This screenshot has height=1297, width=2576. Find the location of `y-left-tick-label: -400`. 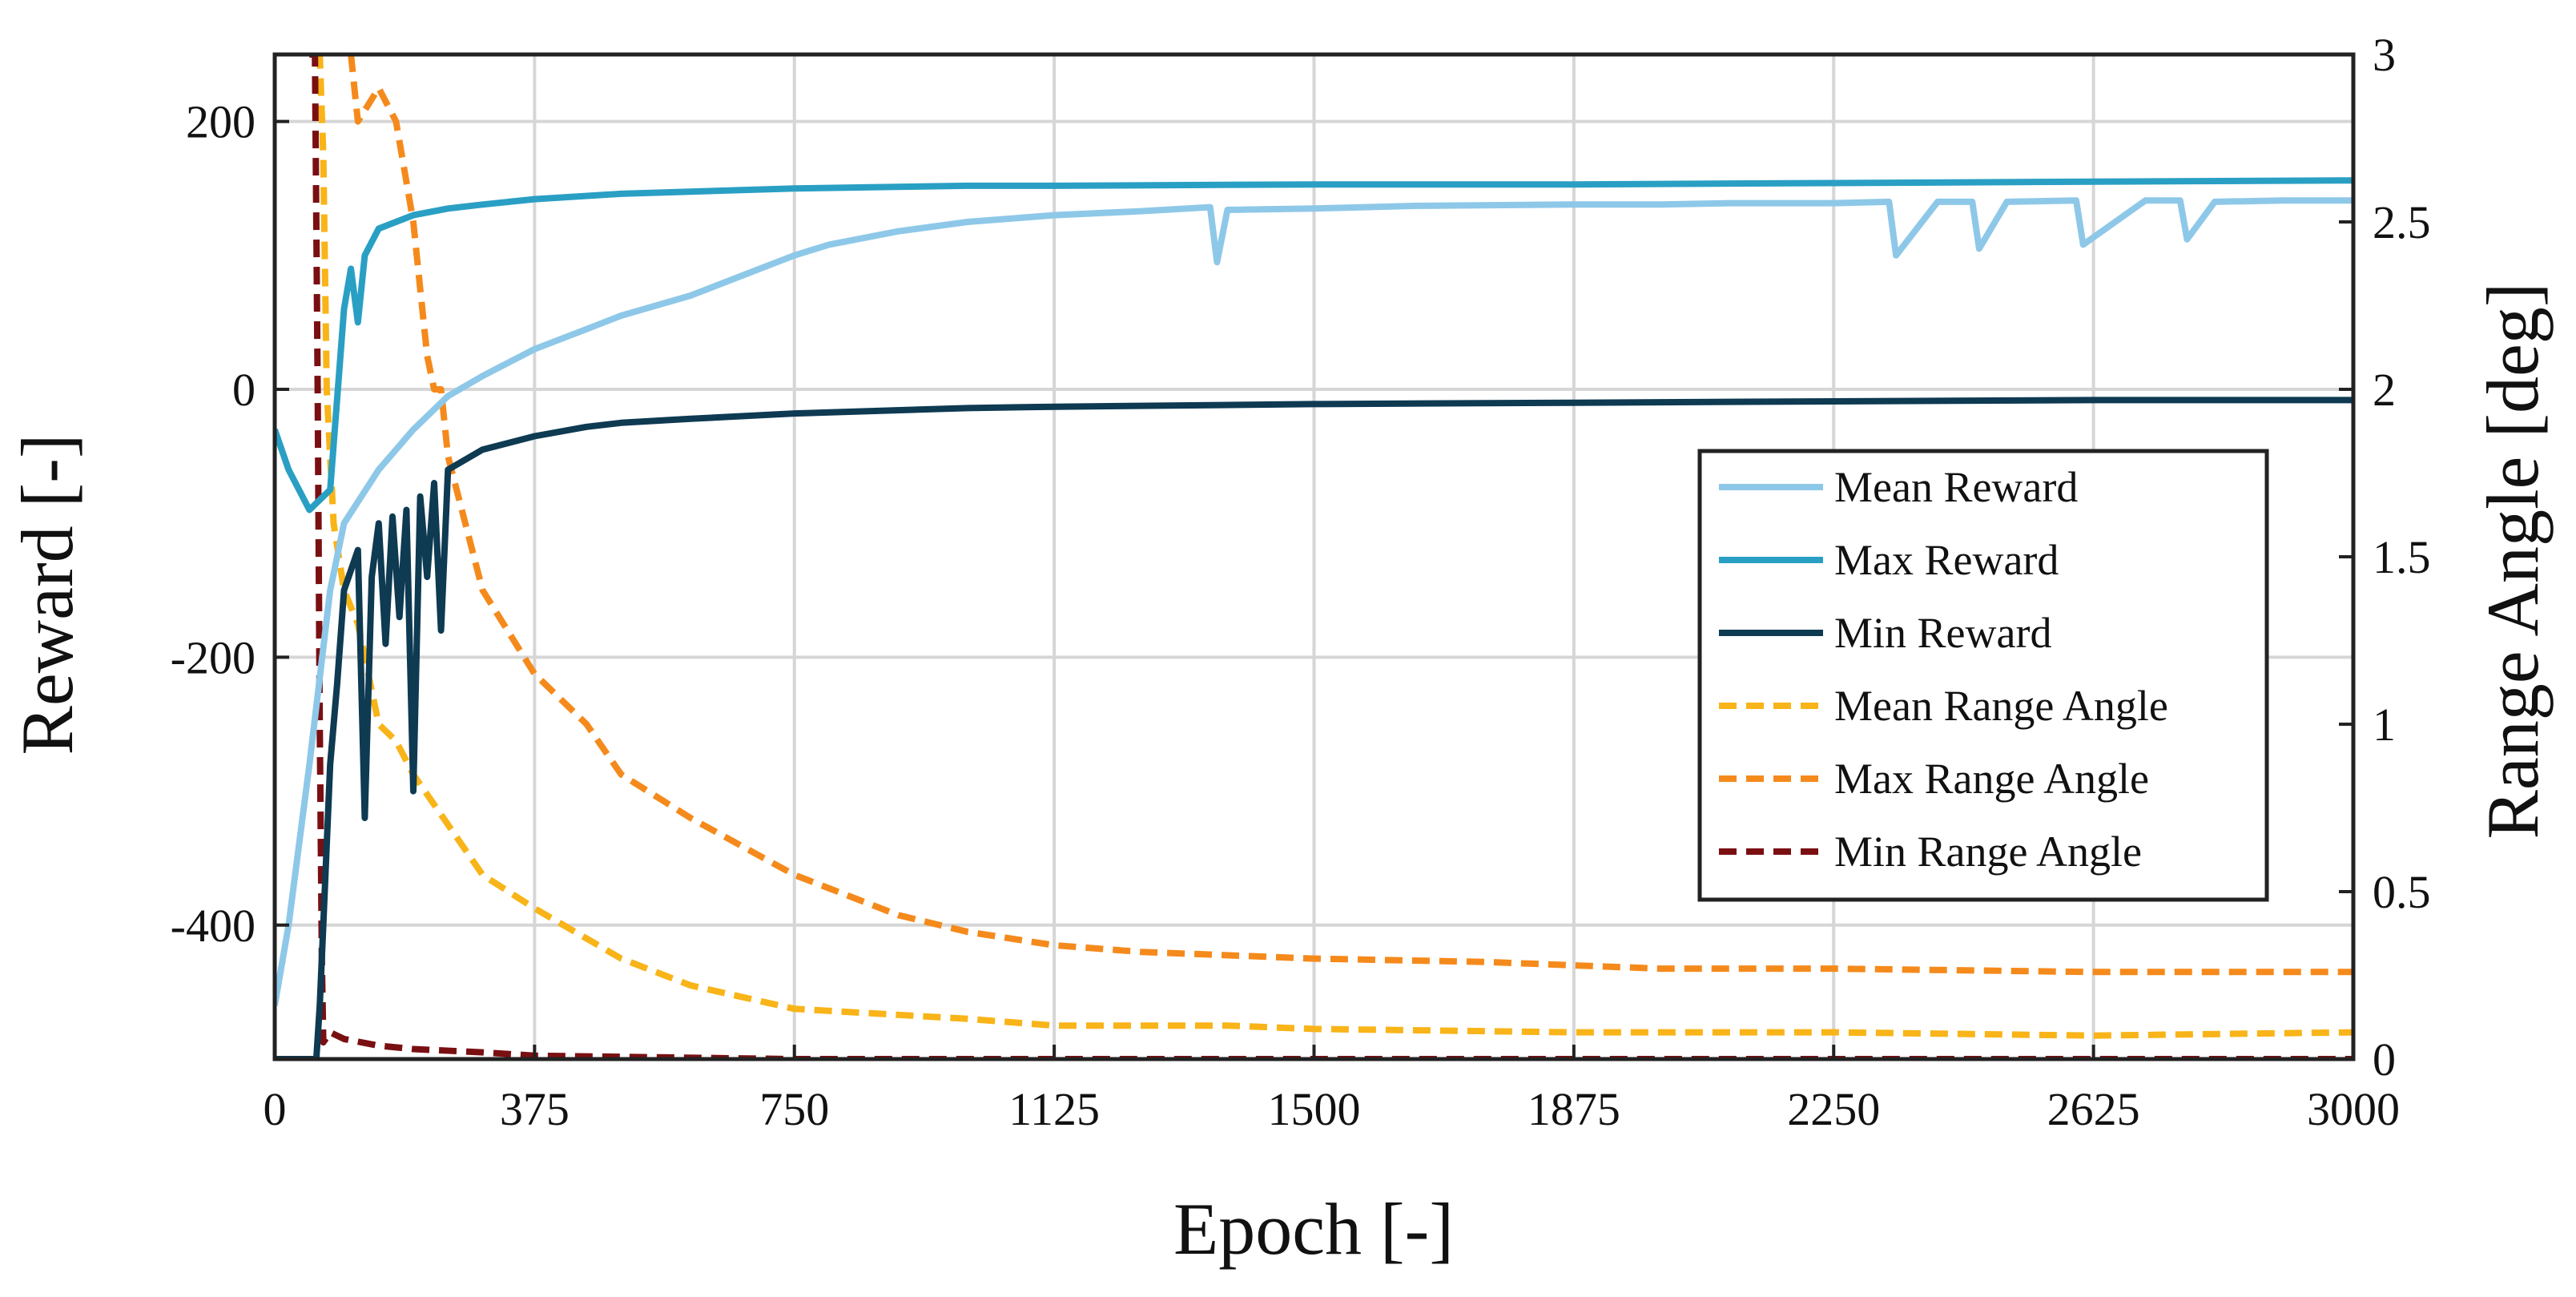

y-left-tick-label: -400 is located at coordinates (213, 926).